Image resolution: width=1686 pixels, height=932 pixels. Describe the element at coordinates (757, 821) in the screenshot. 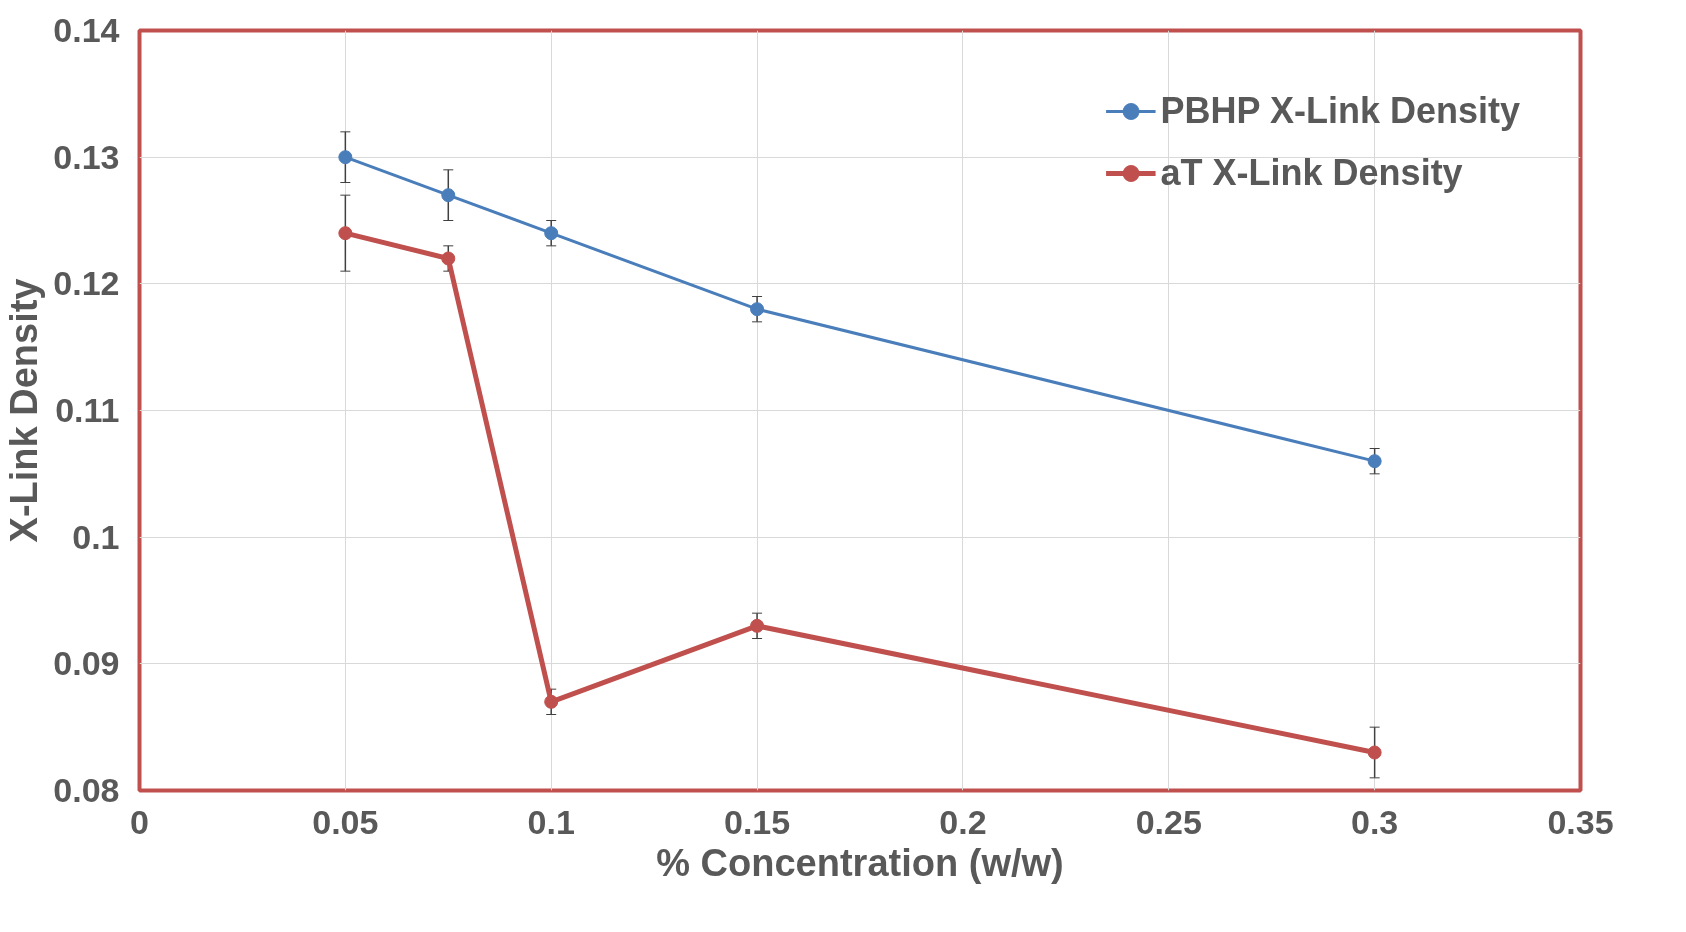

I see `x-tick-label: 0.15` at that location.